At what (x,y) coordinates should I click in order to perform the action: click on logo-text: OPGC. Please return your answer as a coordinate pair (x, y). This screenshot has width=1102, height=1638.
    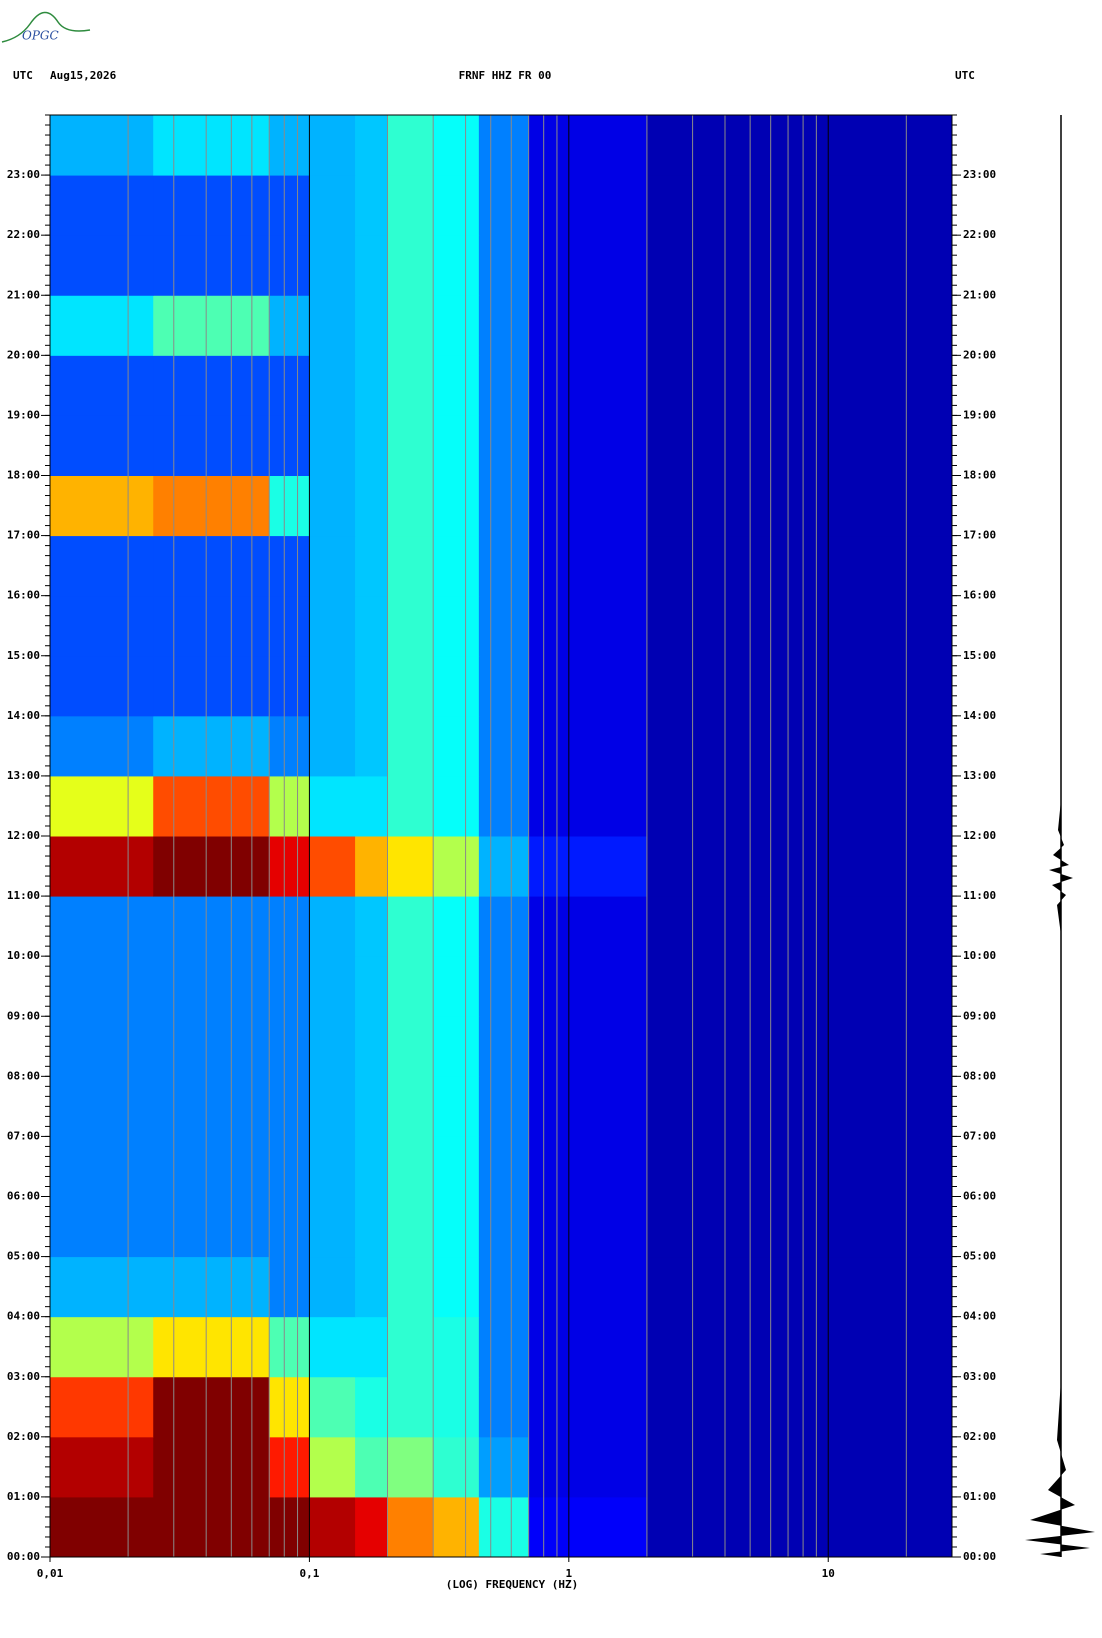
    Looking at the image, I should click on (40, 36).